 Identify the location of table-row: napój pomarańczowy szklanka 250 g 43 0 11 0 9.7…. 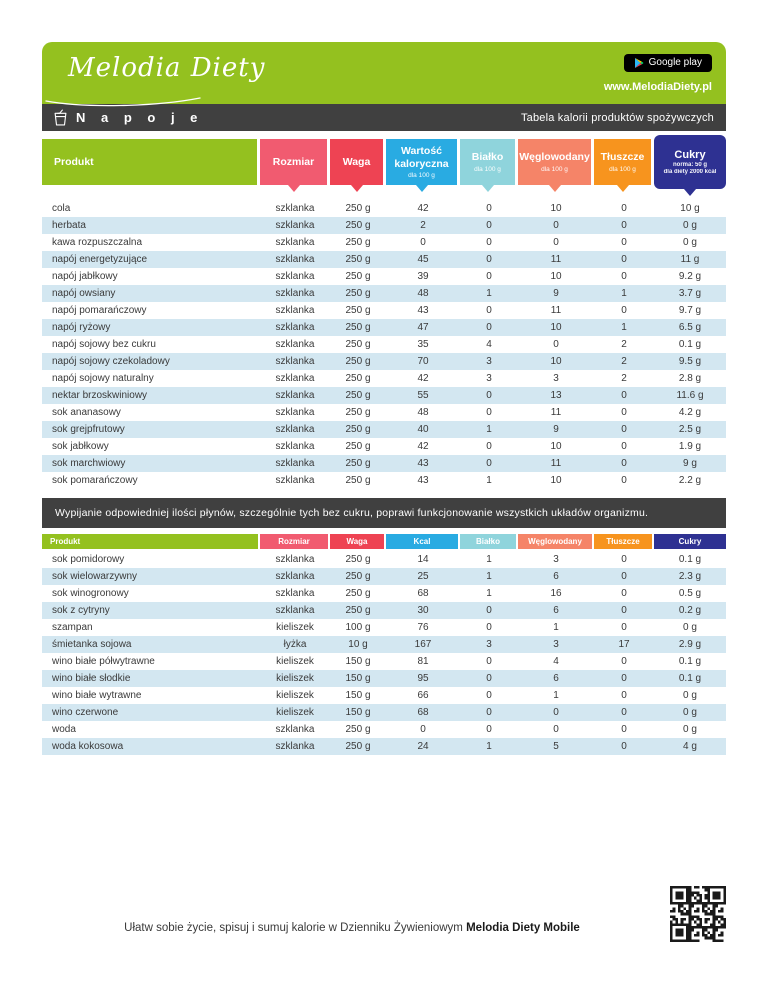
(384, 310).